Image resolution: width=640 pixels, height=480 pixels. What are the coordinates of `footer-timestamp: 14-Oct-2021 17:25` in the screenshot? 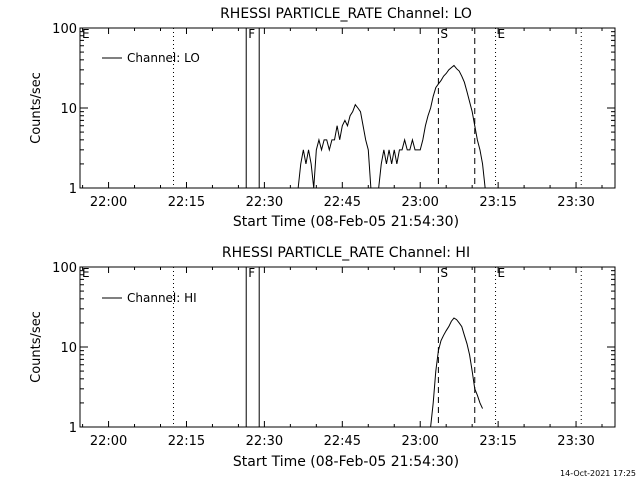 It's located at (598, 473).